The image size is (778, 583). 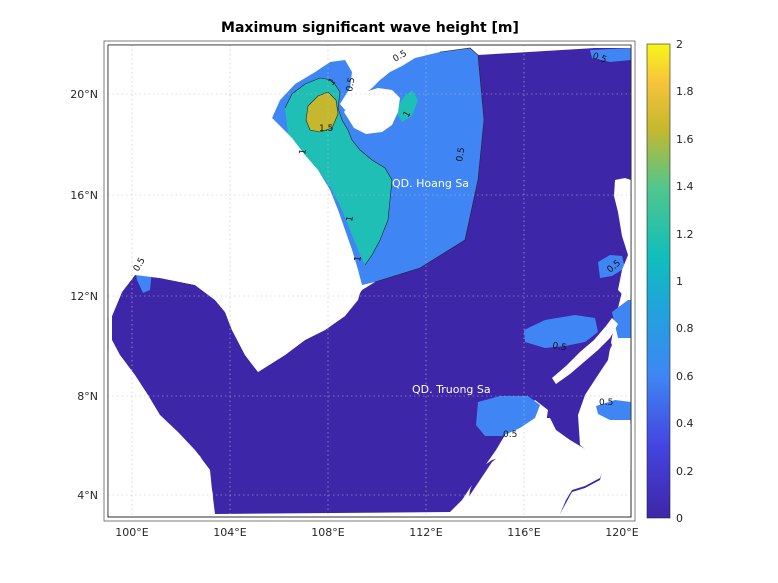 I want to click on land-mindoro, so click(x=610, y=446).